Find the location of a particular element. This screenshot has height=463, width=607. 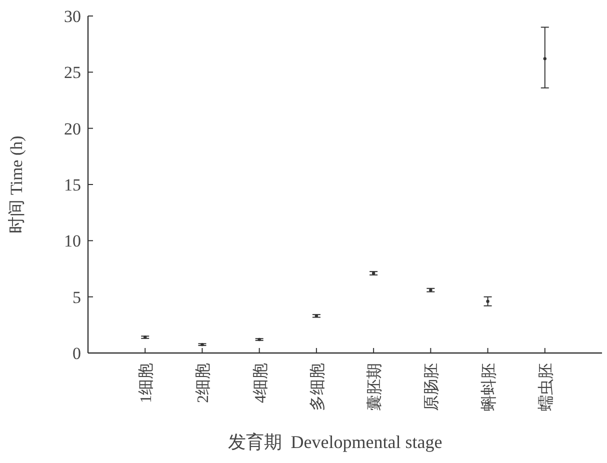

x-tick-label: 囊胚期 is located at coordinates (375, 387).